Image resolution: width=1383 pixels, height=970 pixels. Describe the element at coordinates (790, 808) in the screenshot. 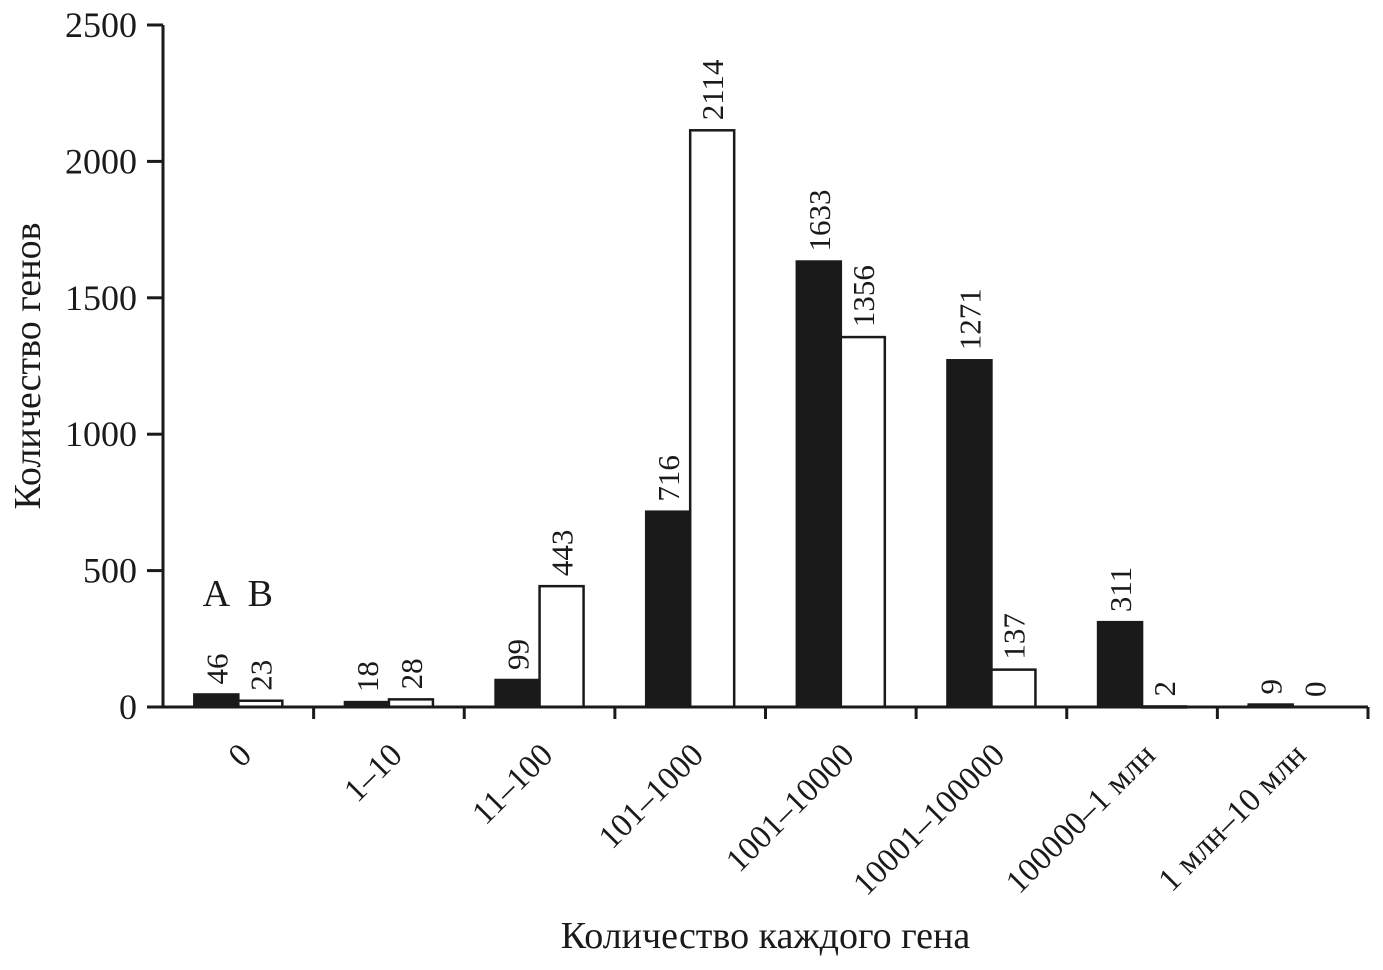

I see `x-category-label: 1001–10000` at that location.